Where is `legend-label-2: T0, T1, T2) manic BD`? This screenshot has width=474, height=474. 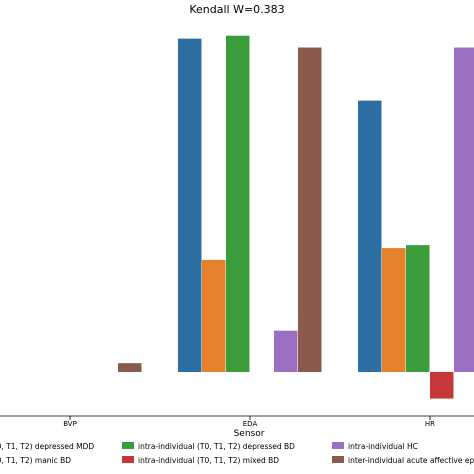
legend-label-2: T0, T1, T2) manic BD is located at coordinates (35, 460).